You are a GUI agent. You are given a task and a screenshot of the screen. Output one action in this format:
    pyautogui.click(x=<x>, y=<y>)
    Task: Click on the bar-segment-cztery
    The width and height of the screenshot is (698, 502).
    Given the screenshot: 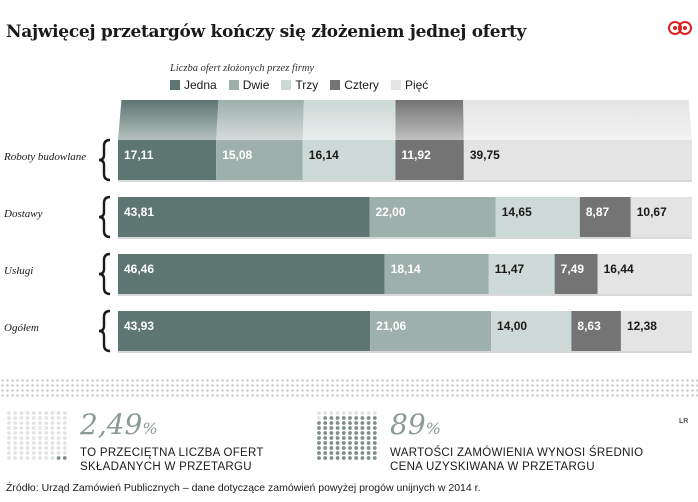 What is the action you would take?
    pyautogui.click(x=596, y=331)
    